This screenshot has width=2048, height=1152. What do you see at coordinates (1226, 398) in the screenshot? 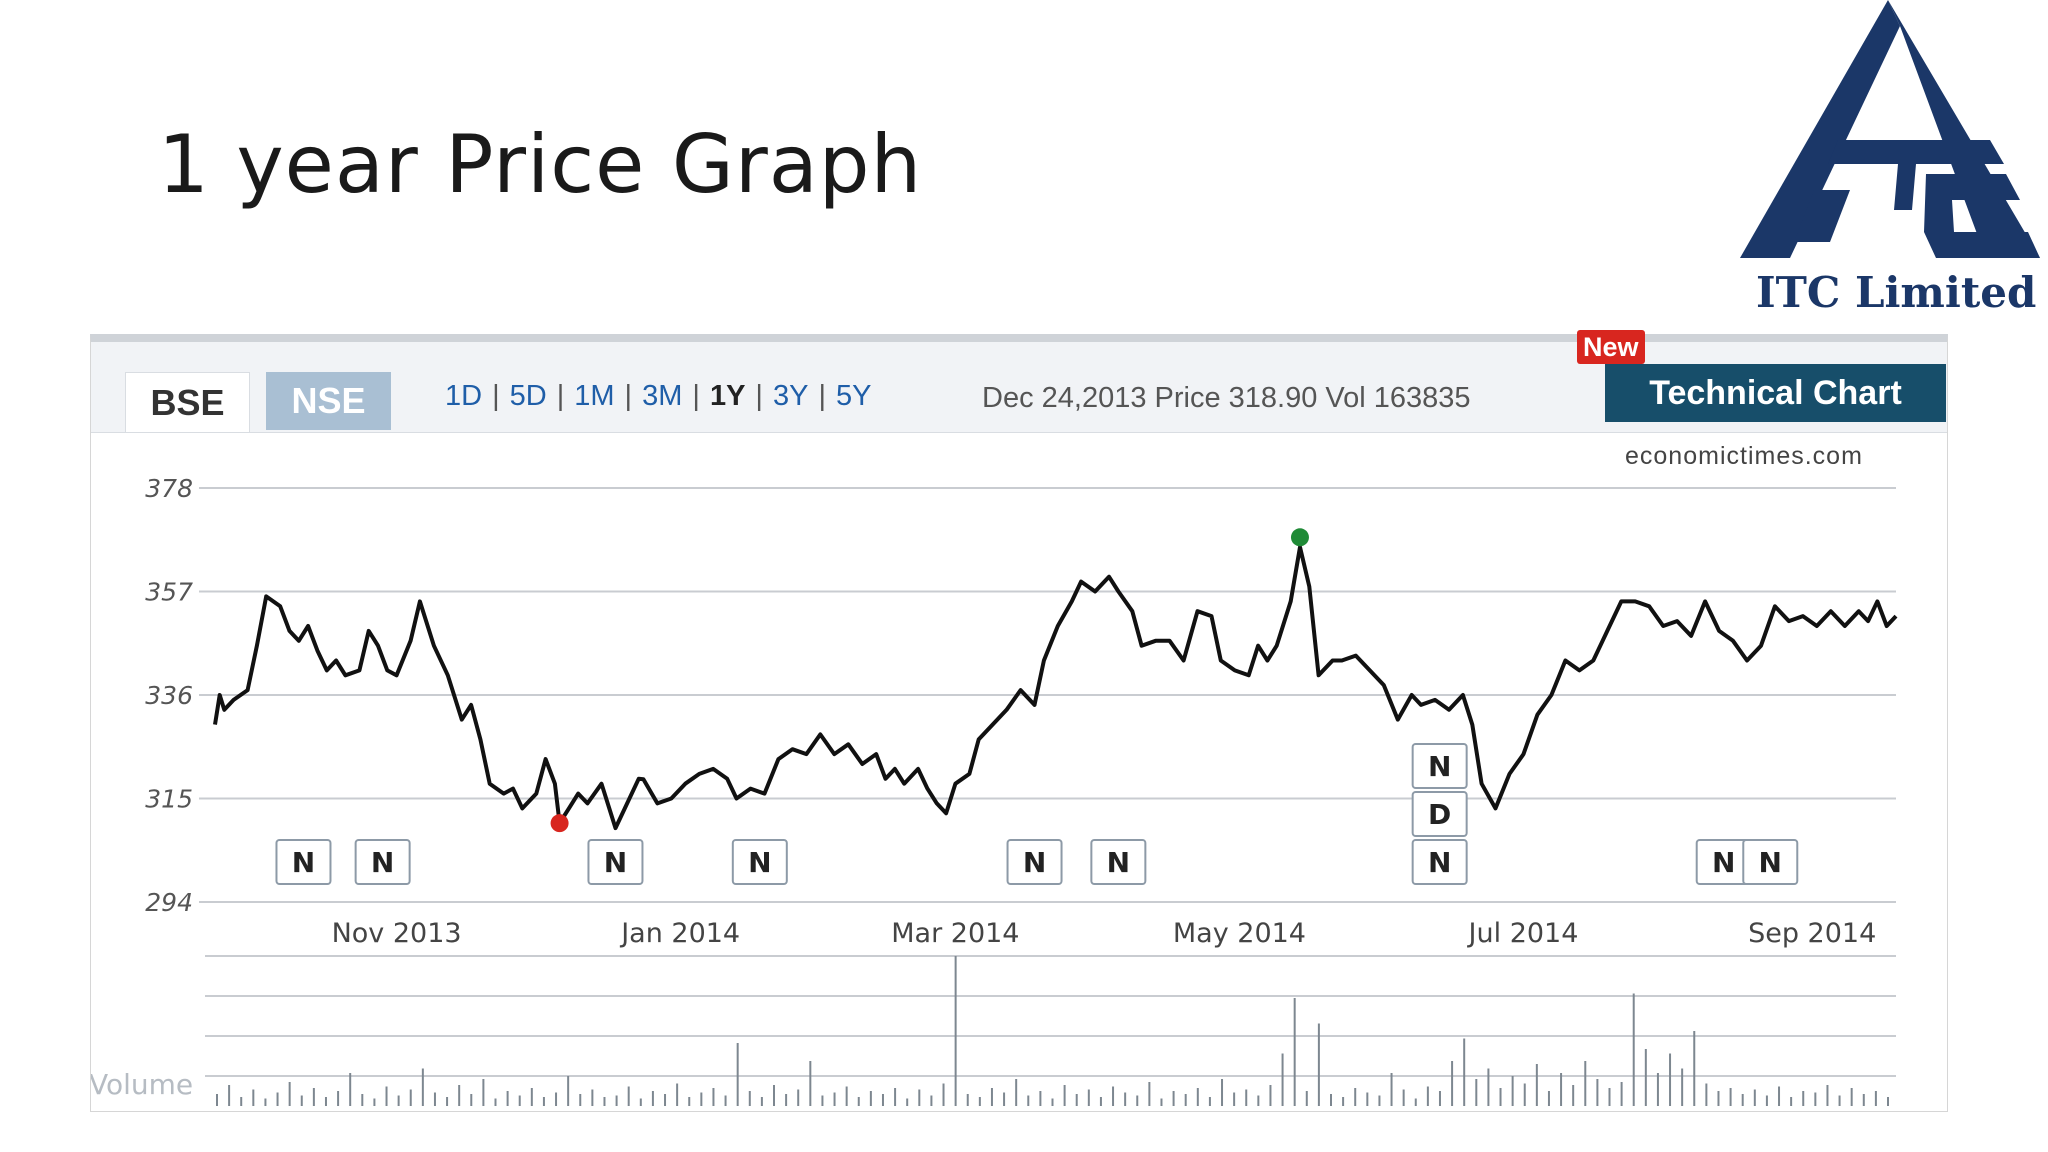
I see `price-info-readout: Dec 24,2013 Price 318.90 Vol 163835` at bounding box center [1226, 398].